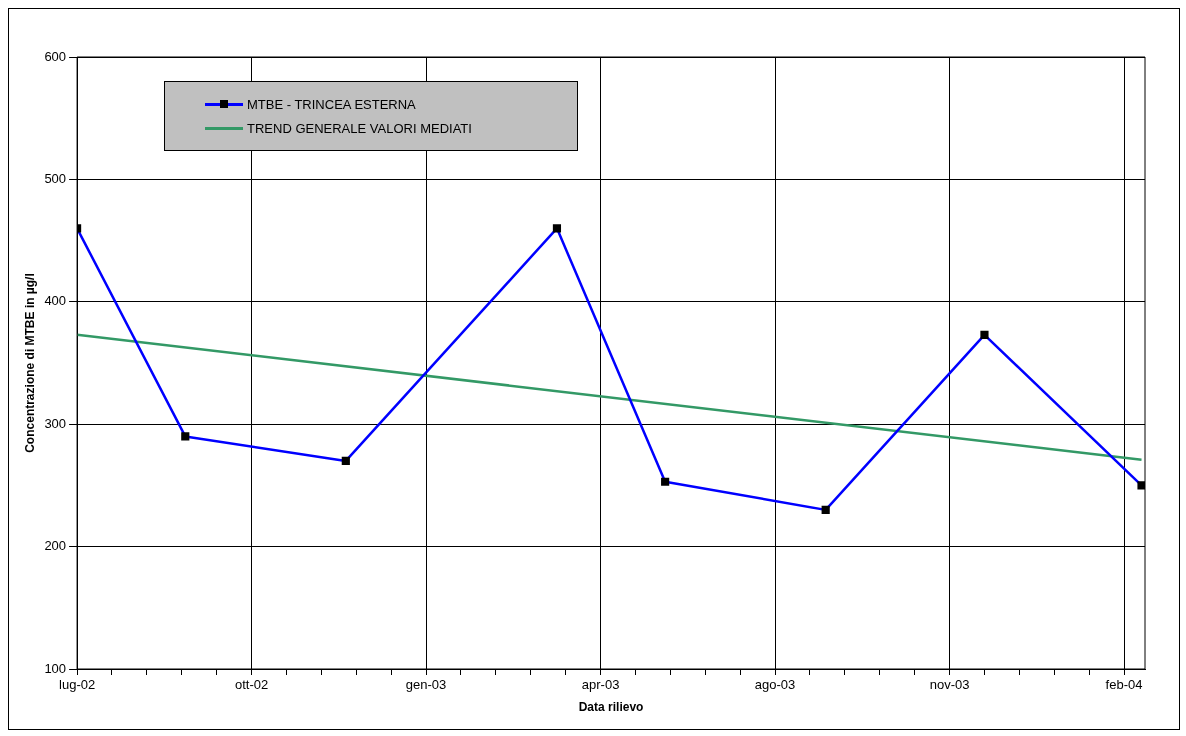  Describe the element at coordinates (29, 363) in the screenshot. I see `y-axis-title: Concentrazione di MTBE in µg/l` at that location.